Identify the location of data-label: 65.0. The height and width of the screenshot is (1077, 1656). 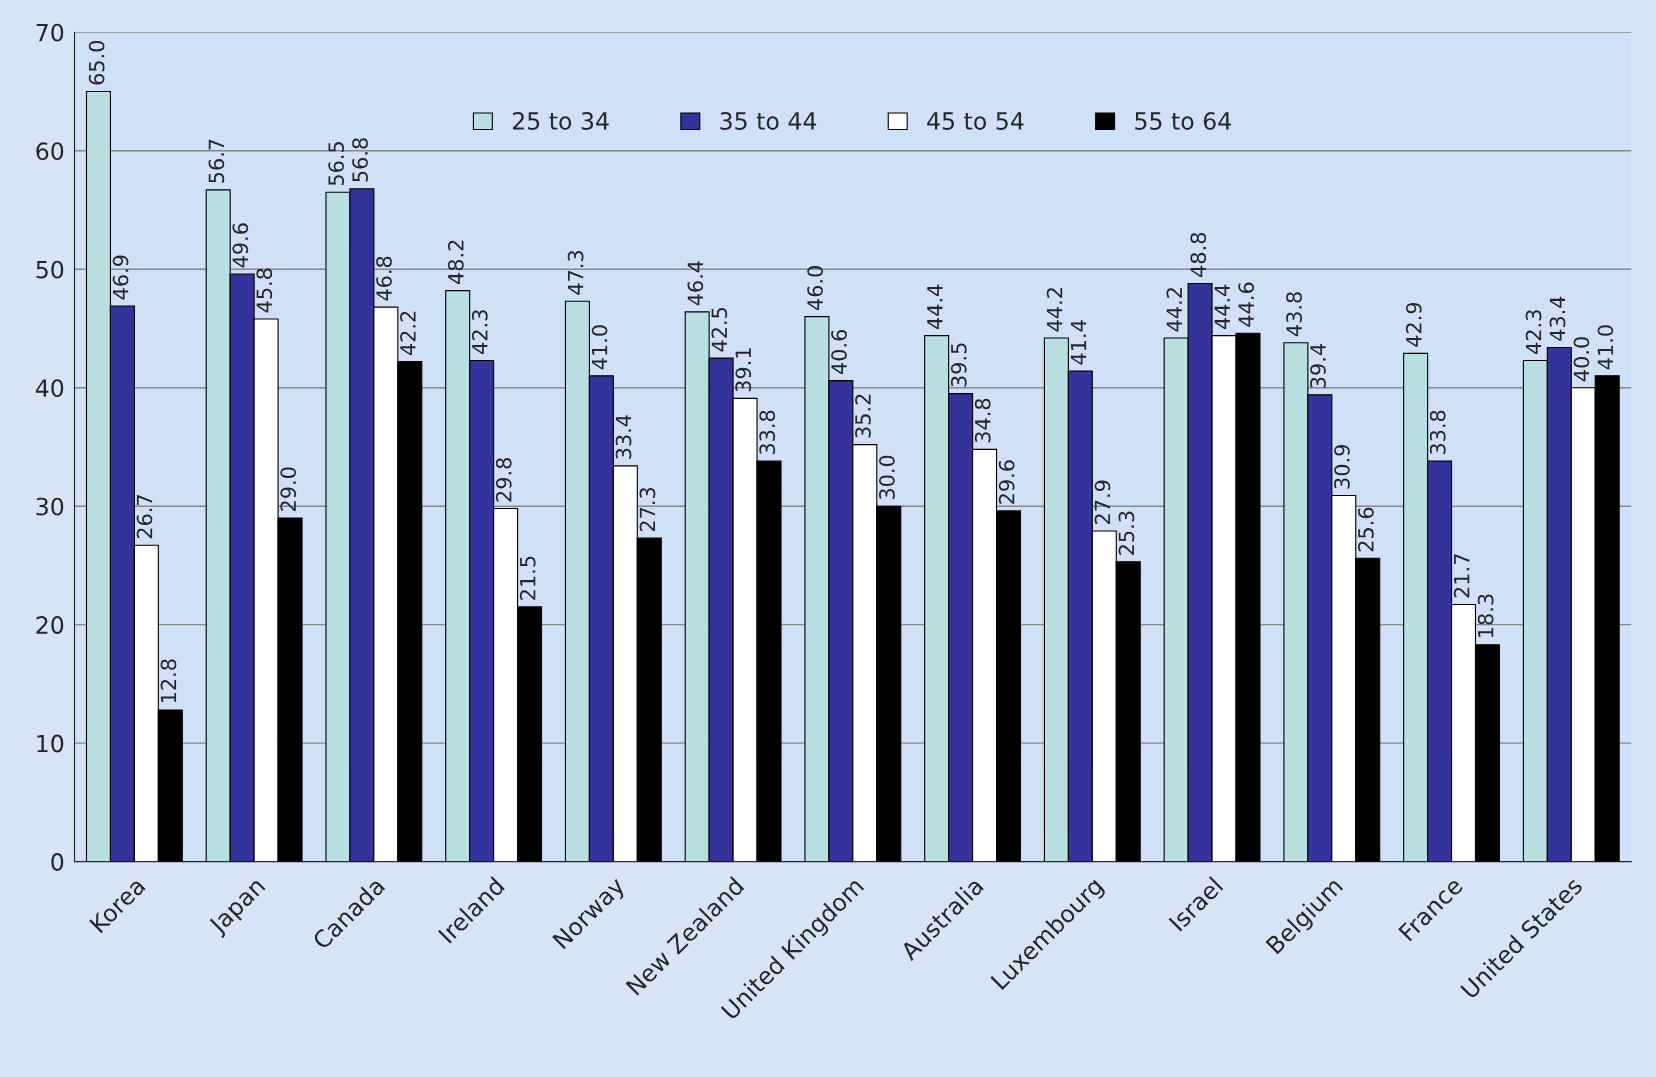
(96, 62).